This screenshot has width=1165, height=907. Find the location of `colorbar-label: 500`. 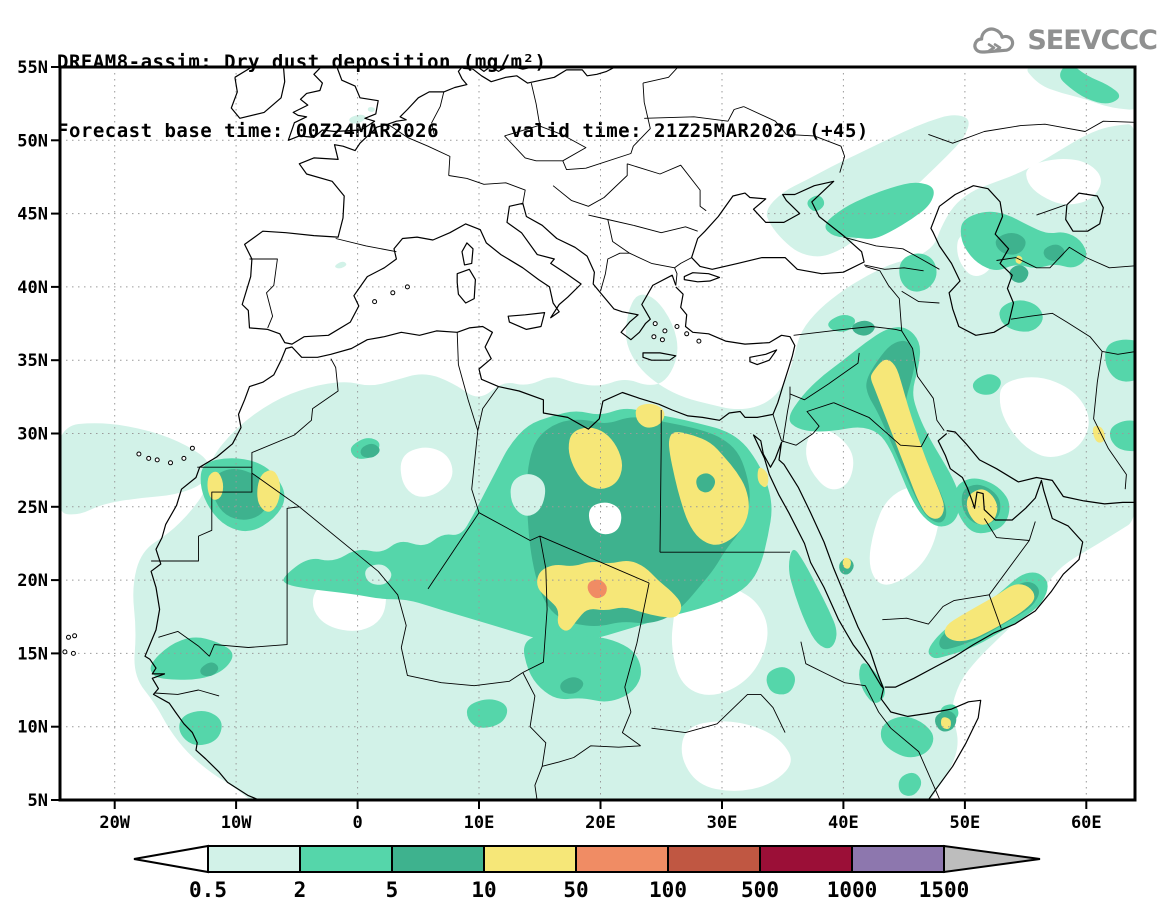

colorbar-label: 500 is located at coordinates (760, 890).